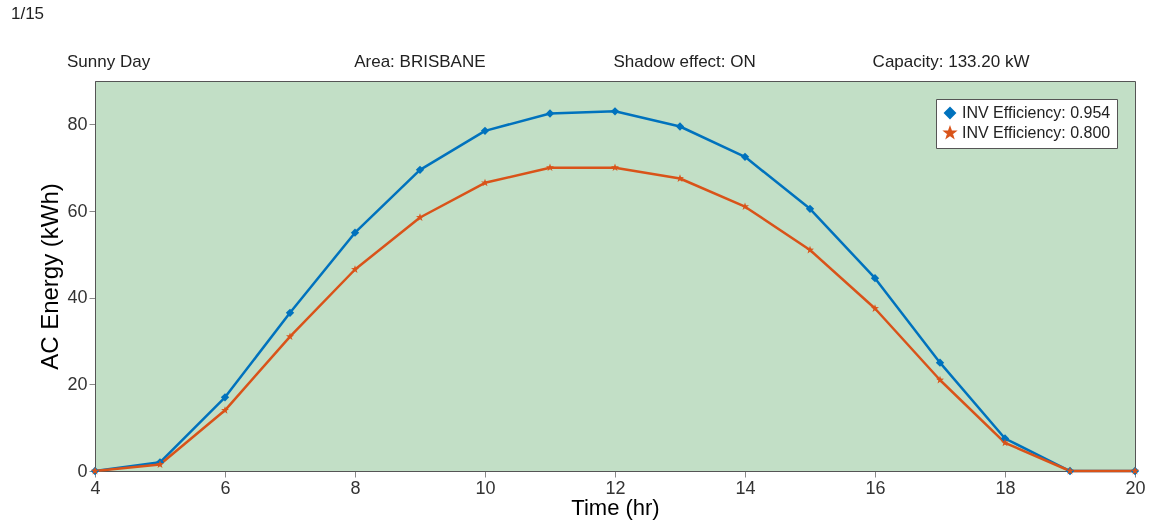 This screenshot has height=531, width=1169. What do you see at coordinates (1135, 487) in the screenshot?
I see `x-tick-label: 20` at bounding box center [1135, 487].